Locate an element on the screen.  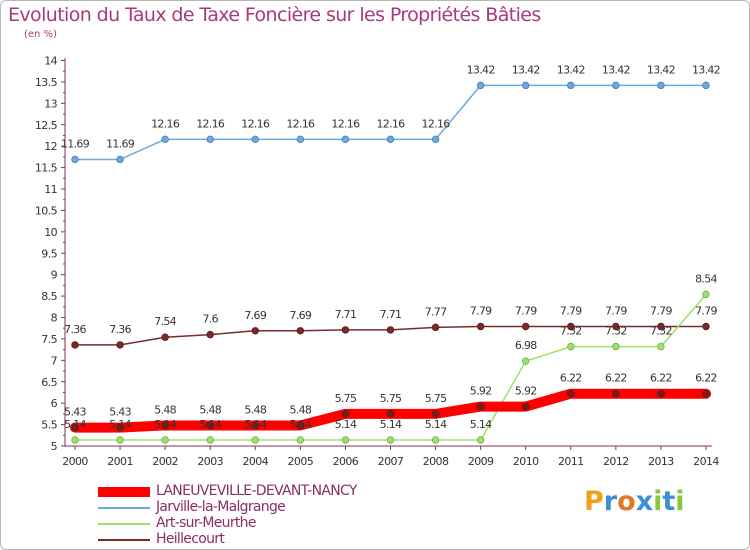
x-tick-label: 2007 is located at coordinates (391, 461).